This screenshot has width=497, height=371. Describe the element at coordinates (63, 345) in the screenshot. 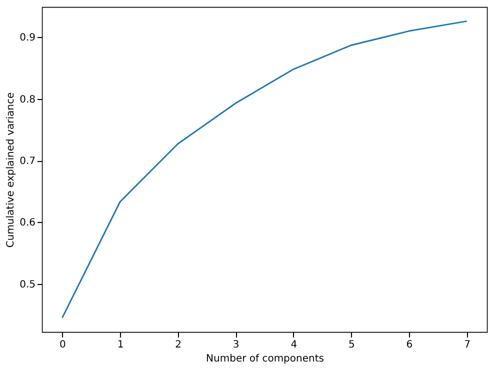

I see `x-tick-label: 0` at that location.